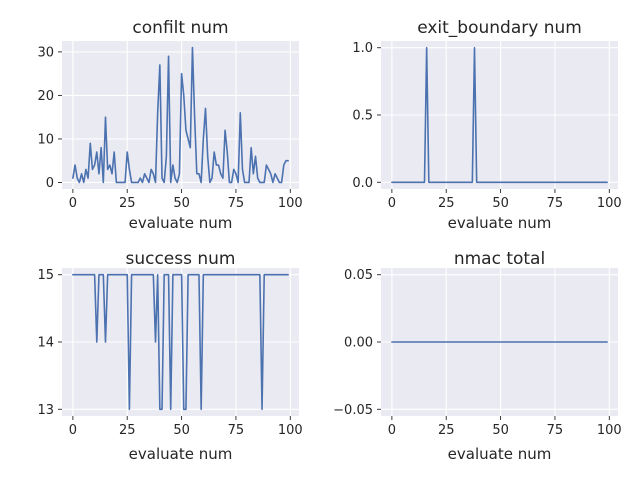 This screenshot has width=640, height=480. I want to click on y-ticks: 13 14 15, so click(49, 343).